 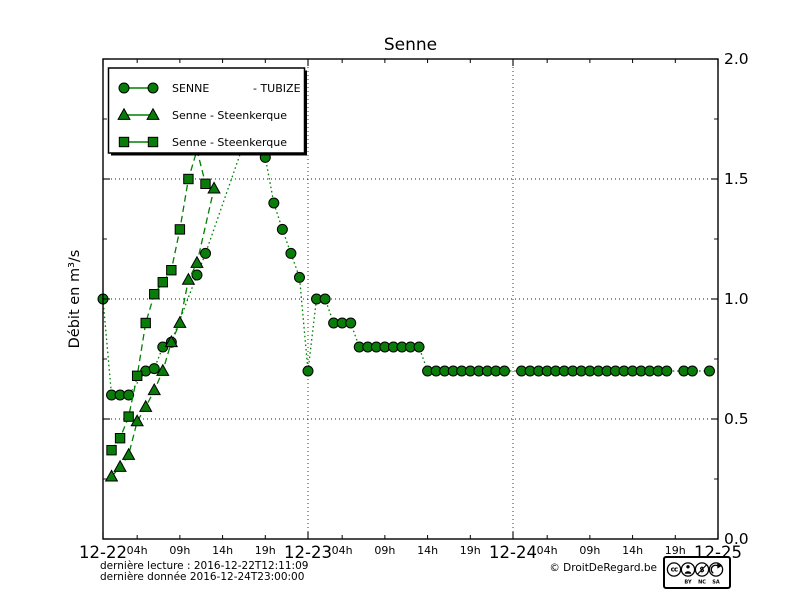 I want to click on copyright-text: © DroitDeRegard.be, so click(x=603, y=568).